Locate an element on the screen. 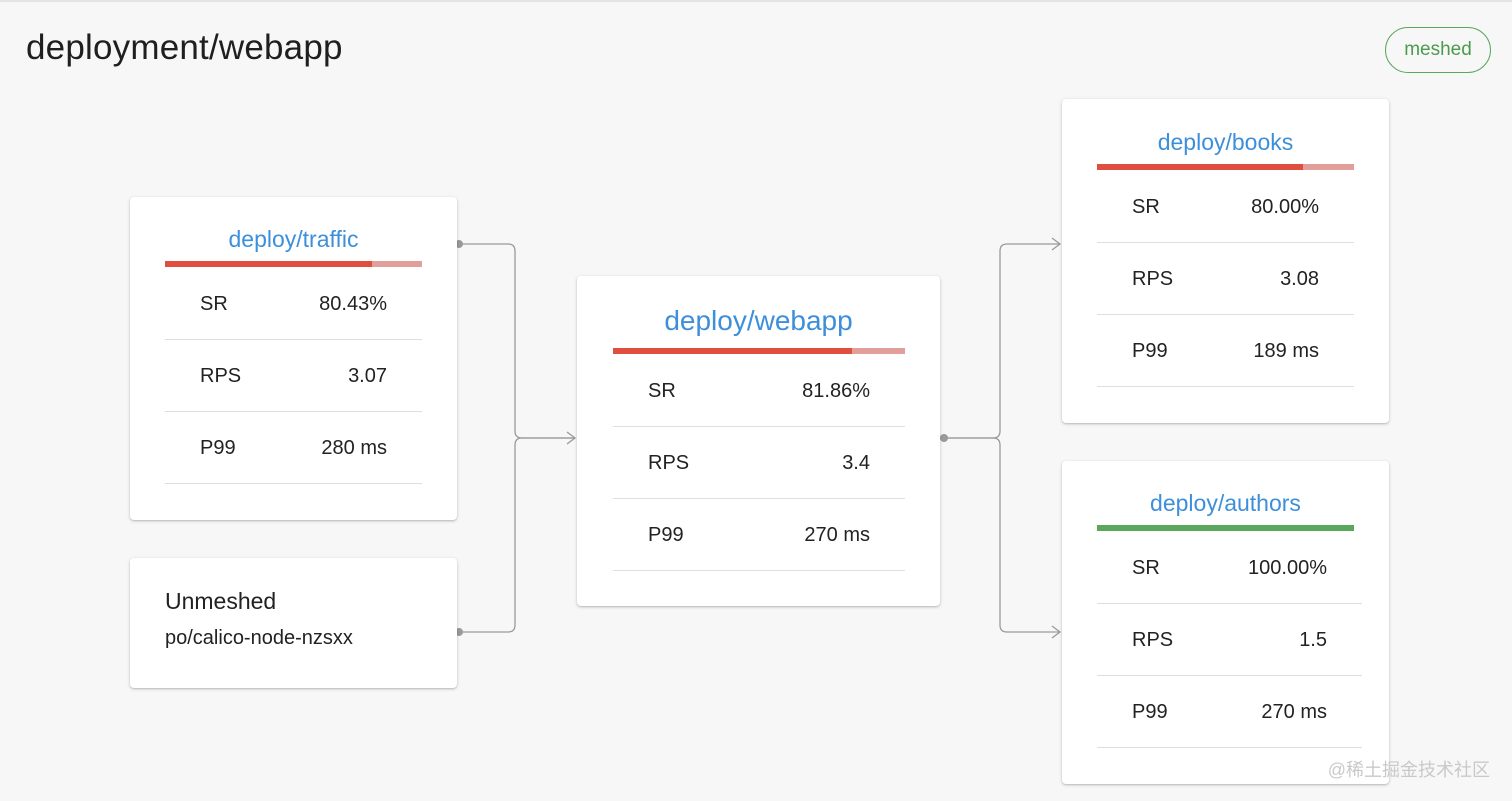 The width and height of the screenshot is (1512, 801). unmeshed-pod-name: po/calico-node-nzsxx is located at coordinates (259, 638).